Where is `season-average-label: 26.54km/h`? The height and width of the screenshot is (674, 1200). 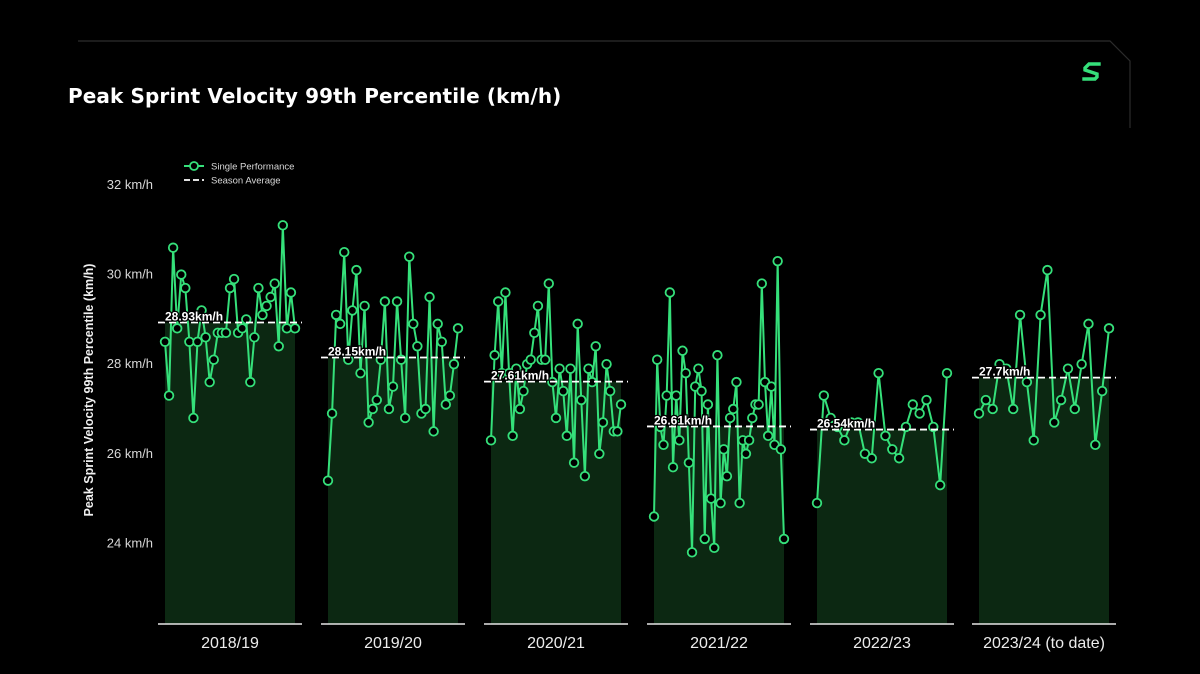
season-average-label: 26.54km/h is located at coordinates (846, 424).